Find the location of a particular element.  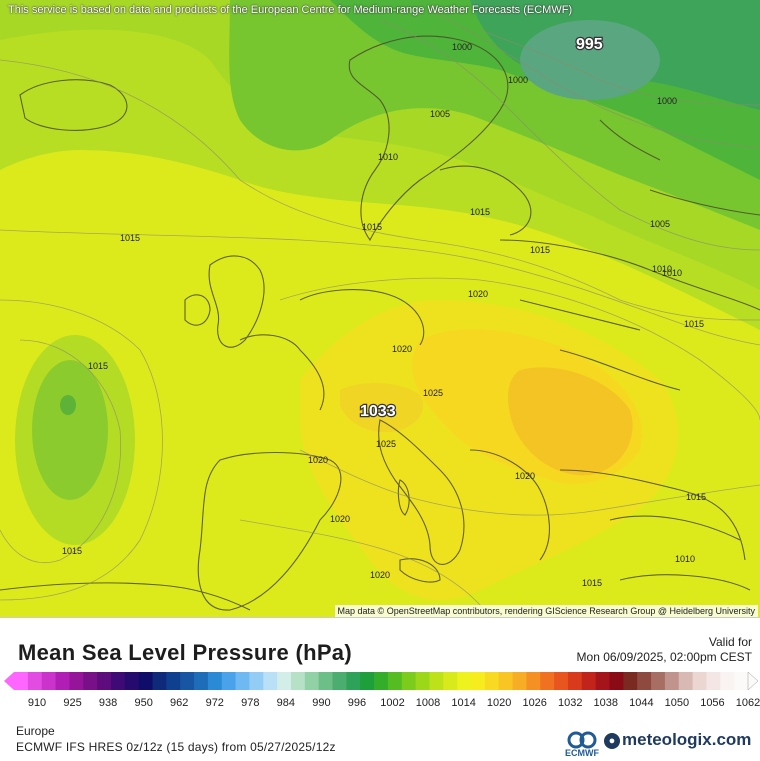

isobar-label: 1005 is located at coordinates (440, 114).